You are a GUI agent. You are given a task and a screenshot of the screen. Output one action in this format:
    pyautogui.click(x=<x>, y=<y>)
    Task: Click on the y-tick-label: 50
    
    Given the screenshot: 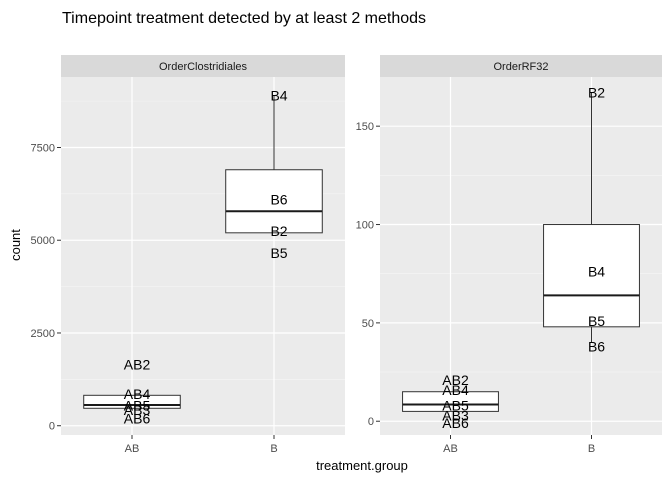 What is the action you would take?
    pyautogui.click(x=368, y=324)
    